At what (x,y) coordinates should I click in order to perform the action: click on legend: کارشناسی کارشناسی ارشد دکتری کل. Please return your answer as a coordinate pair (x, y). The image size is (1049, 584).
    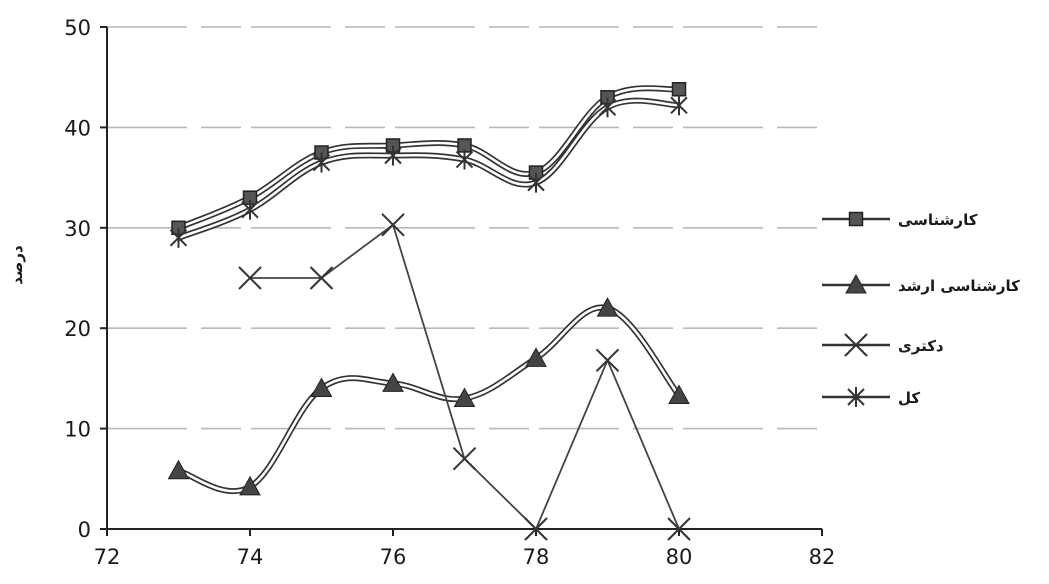
    Looking at the image, I should click on (921, 309).